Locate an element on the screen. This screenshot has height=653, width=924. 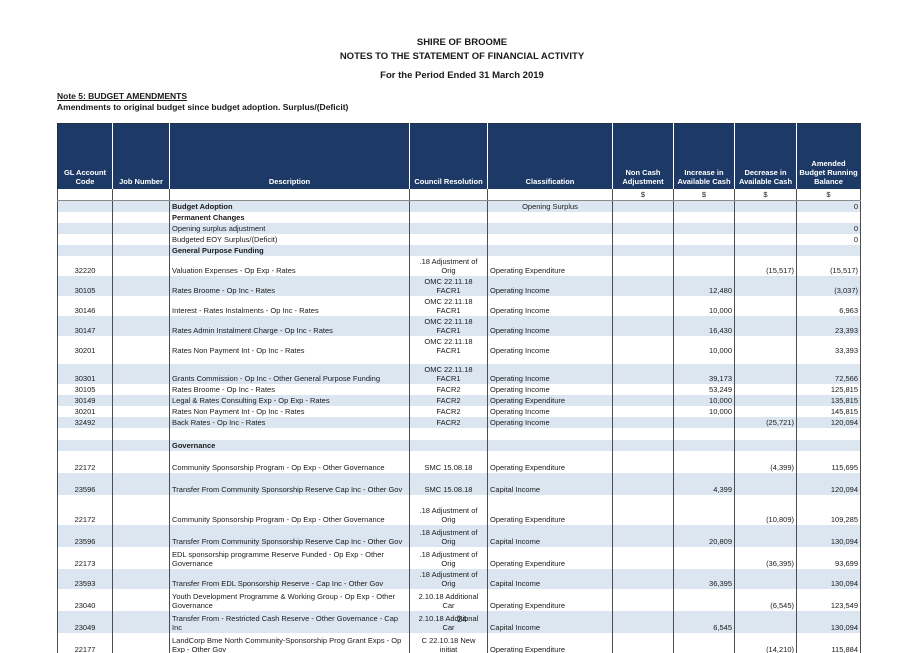
cell-code: 22177 is located at coordinates (85, 643).